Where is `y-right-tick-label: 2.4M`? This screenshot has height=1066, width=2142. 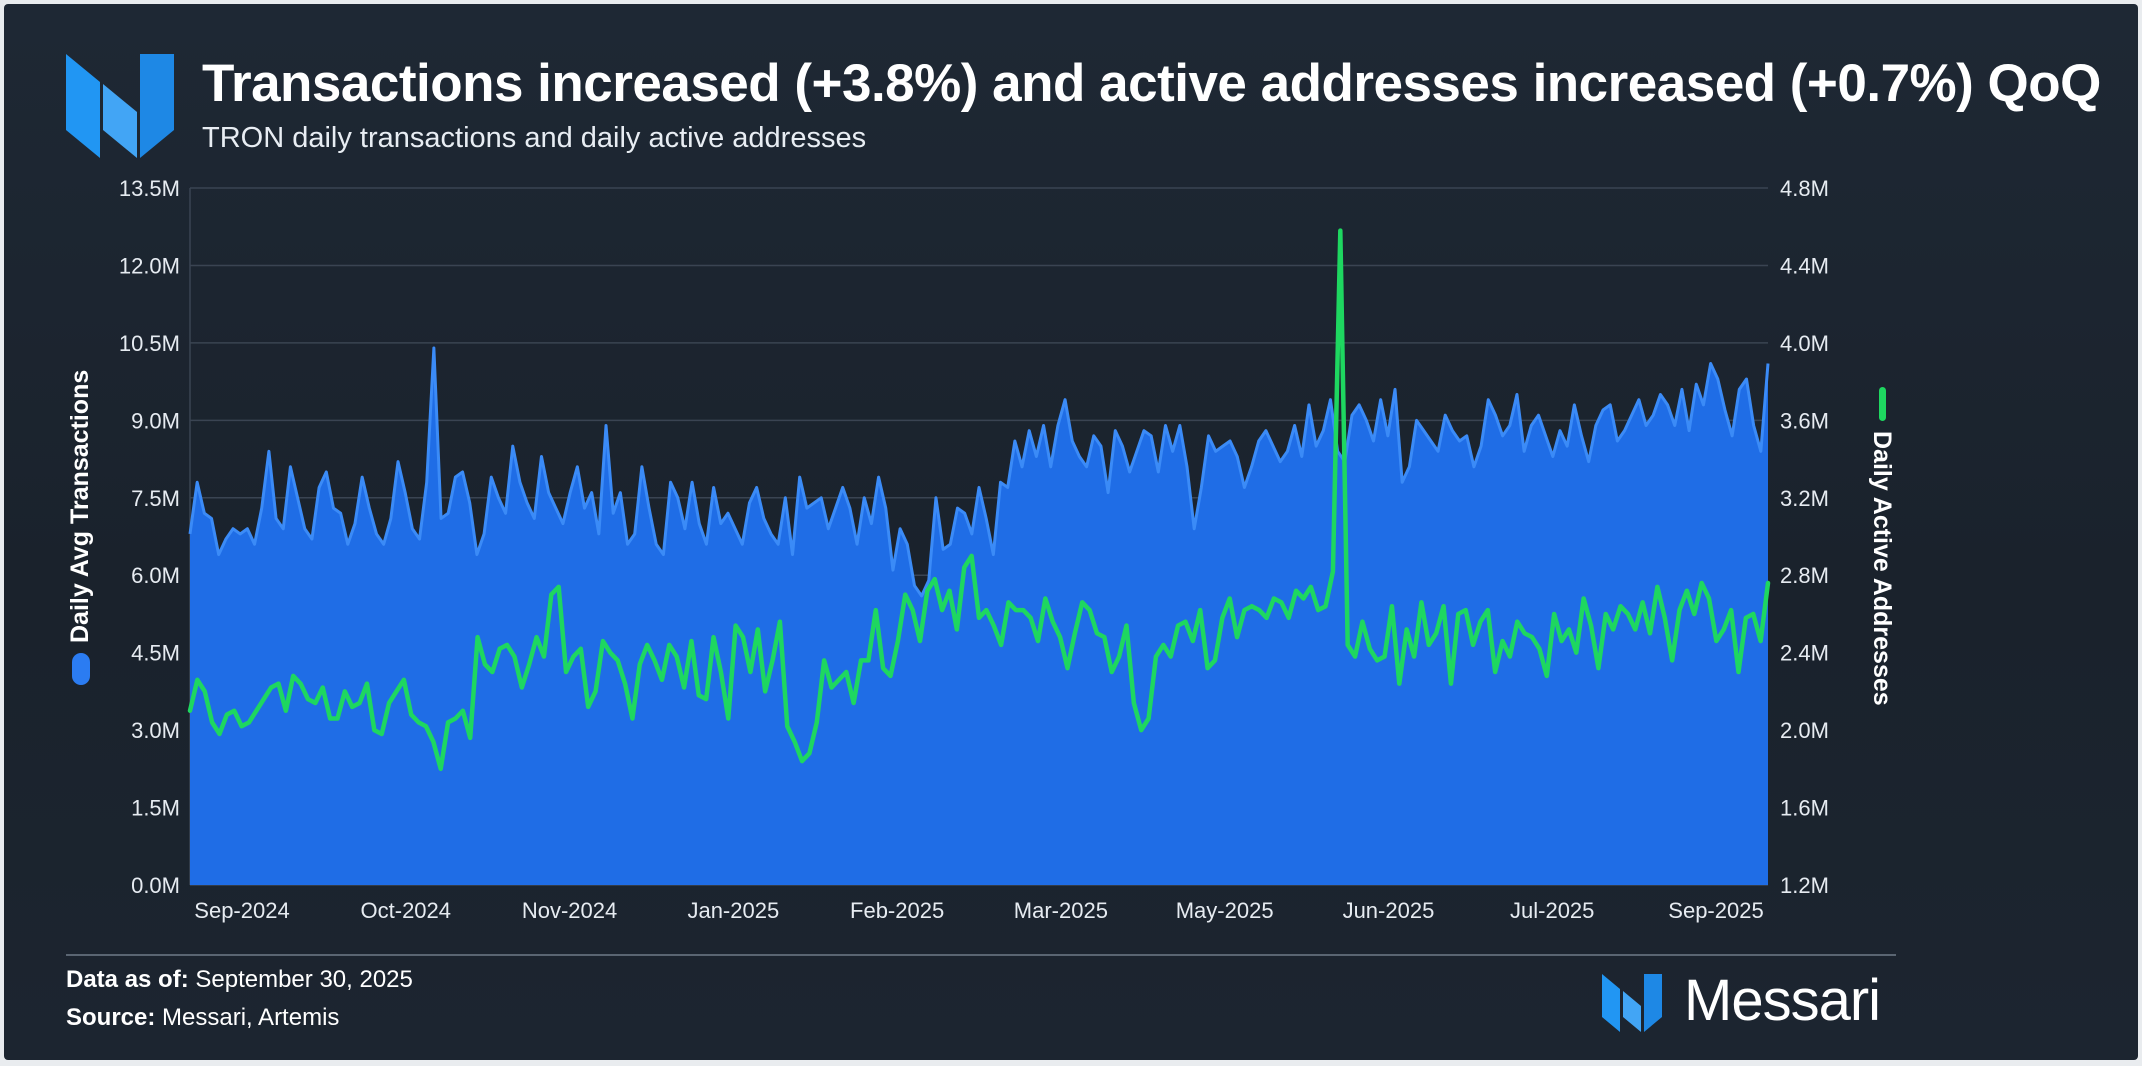 y-right-tick-label: 2.4M is located at coordinates (1804, 653).